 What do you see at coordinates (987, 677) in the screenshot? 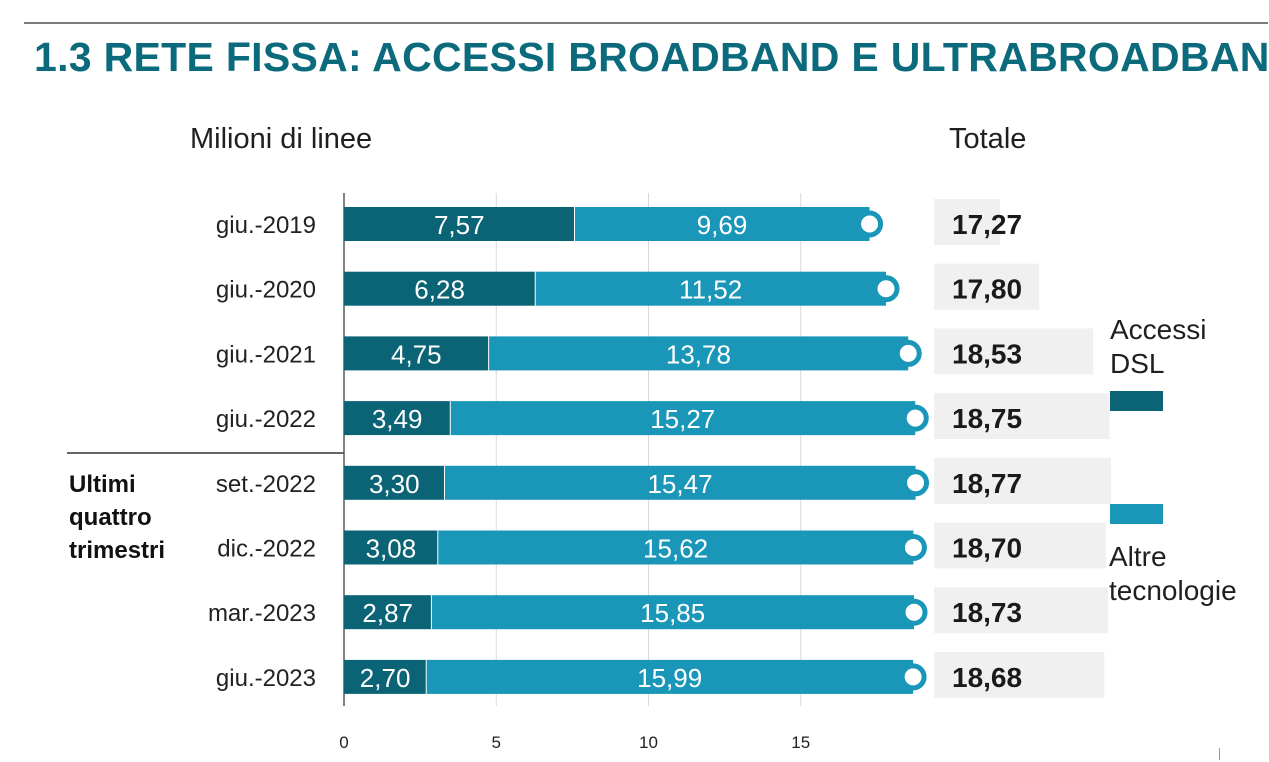
I see `total-value: 18,68` at bounding box center [987, 677].